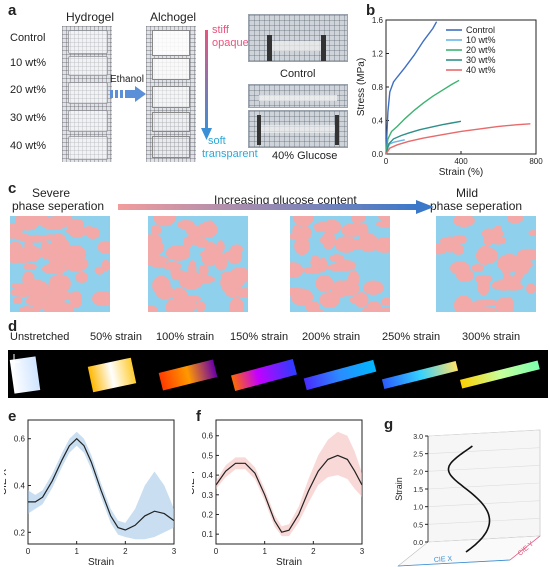 The height and width of the screenshot is (567, 550). What do you see at coordinates (28, 38) in the screenshot?
I see `row-label: Control` at bounding box center [28, 38].